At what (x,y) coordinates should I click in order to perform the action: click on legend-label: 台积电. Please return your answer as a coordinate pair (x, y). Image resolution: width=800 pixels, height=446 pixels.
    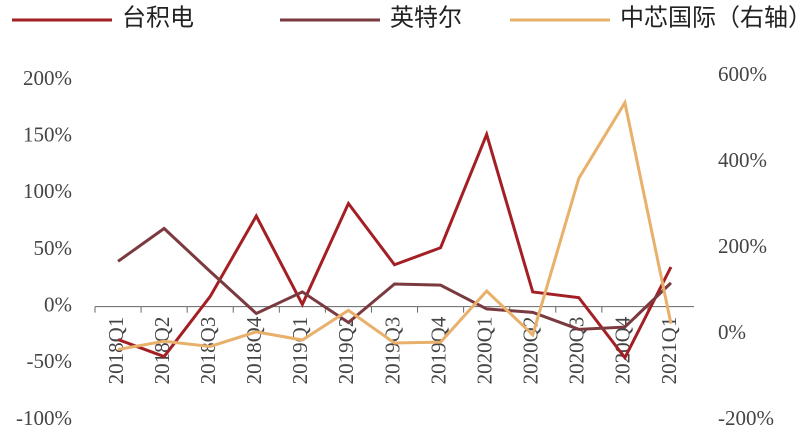
    Looking at the image, I should click on (158, 18).